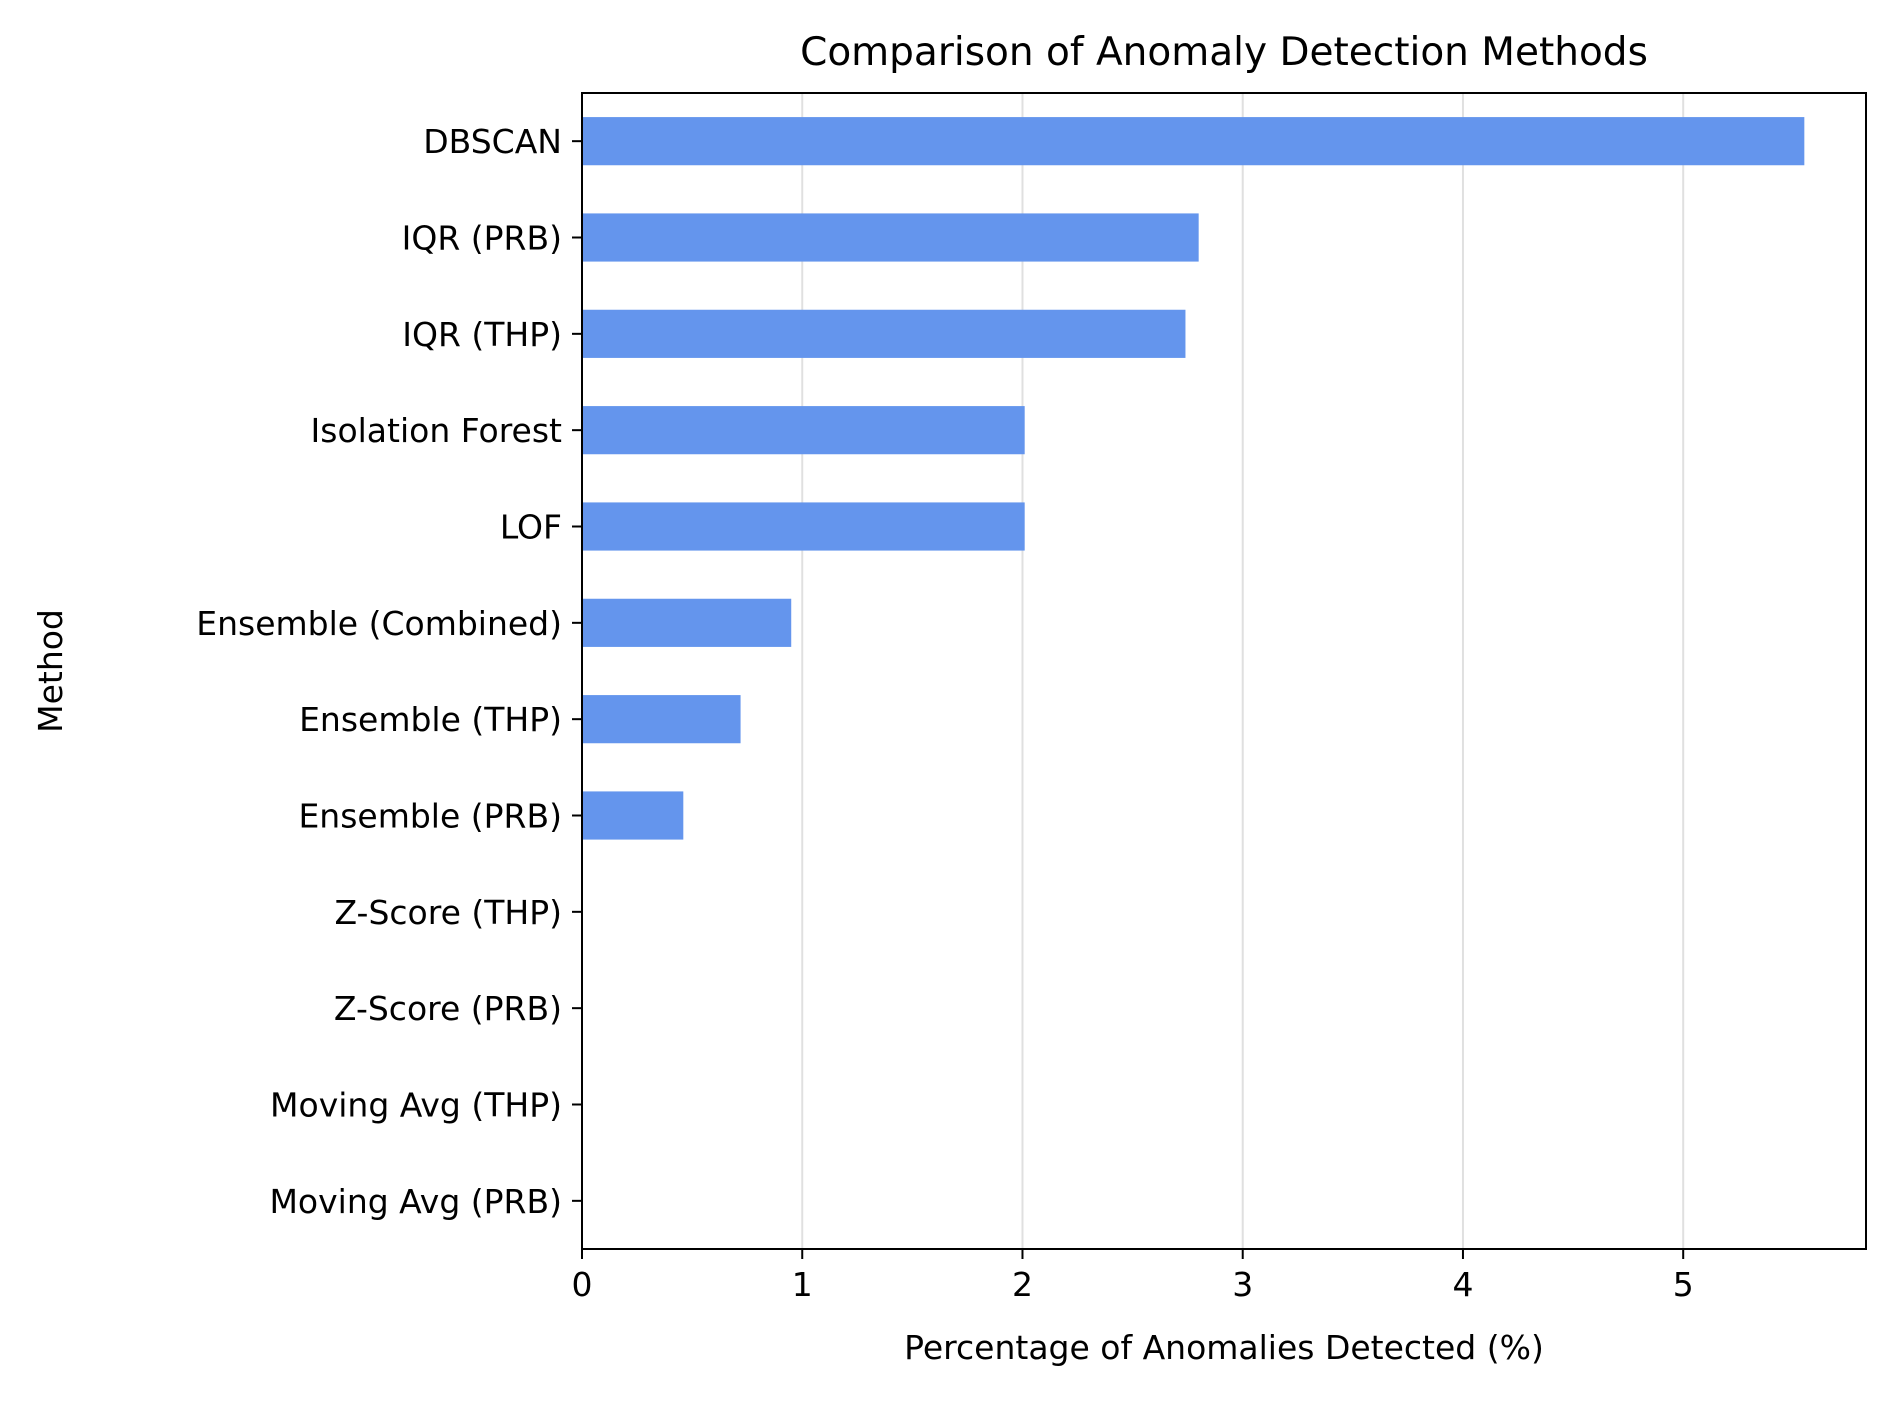  What do you see at coordinates (582, 1284) in the screenshot?
I see `x-tick-label: 0` at bounding box center [582, 1284].